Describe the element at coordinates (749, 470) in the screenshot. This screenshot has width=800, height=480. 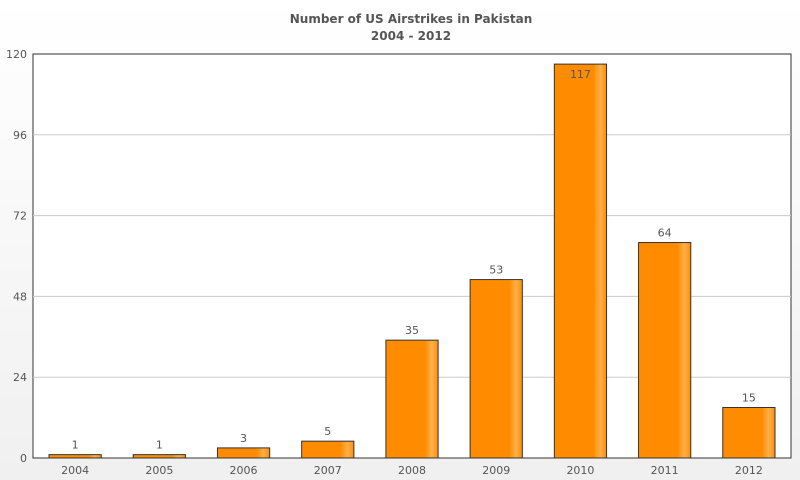
I see `x-tick-label: 2012` at that location.